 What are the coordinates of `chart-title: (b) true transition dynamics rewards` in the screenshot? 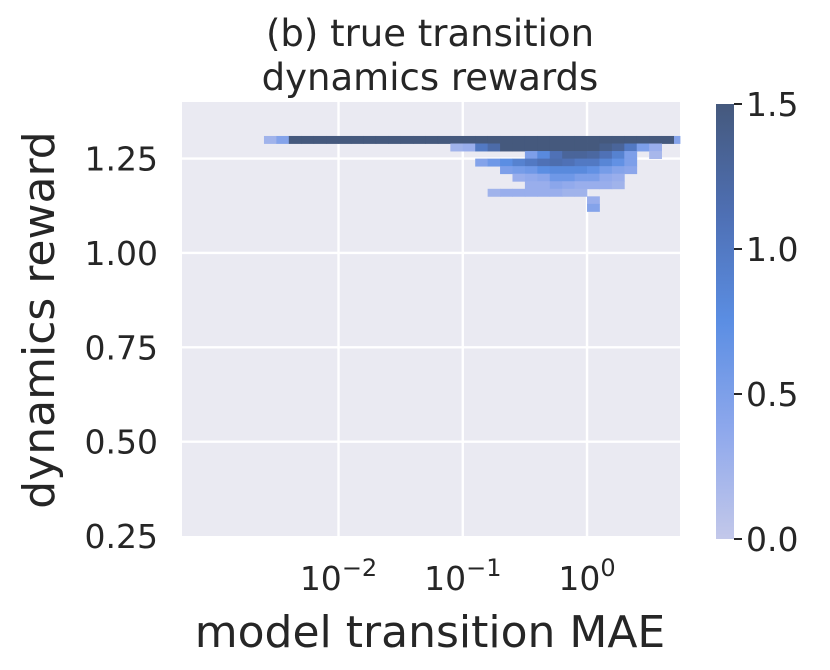 It's located at (430, 55).